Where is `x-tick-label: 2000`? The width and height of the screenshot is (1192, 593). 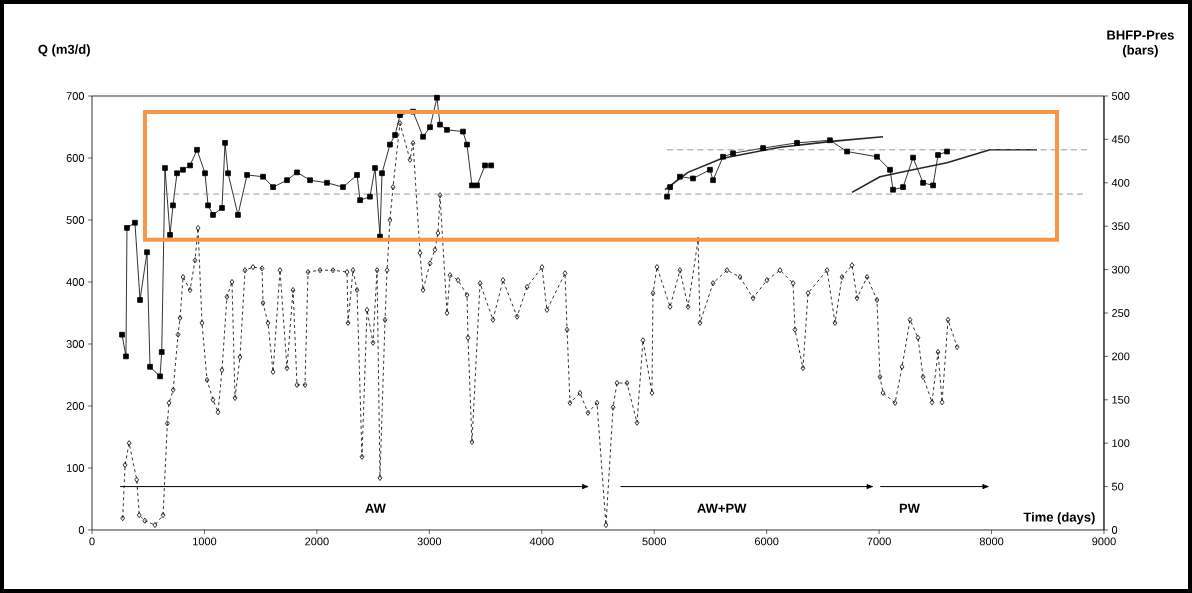
x-tick-label: 2000 is located at coordinates (317, 541).